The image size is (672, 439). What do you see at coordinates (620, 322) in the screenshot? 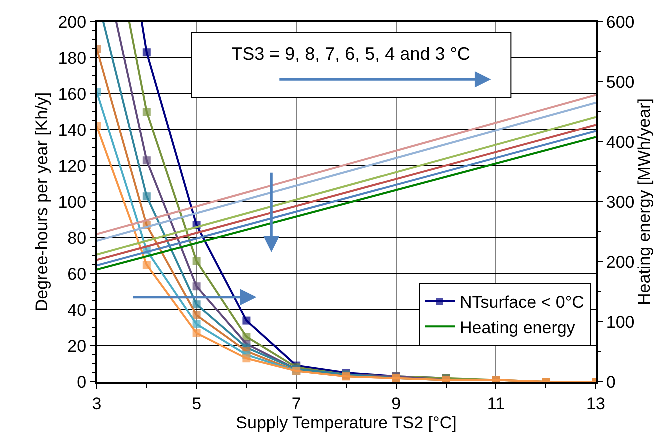
I see `y2-tick-label: 100` at bounding box center [620, 322].